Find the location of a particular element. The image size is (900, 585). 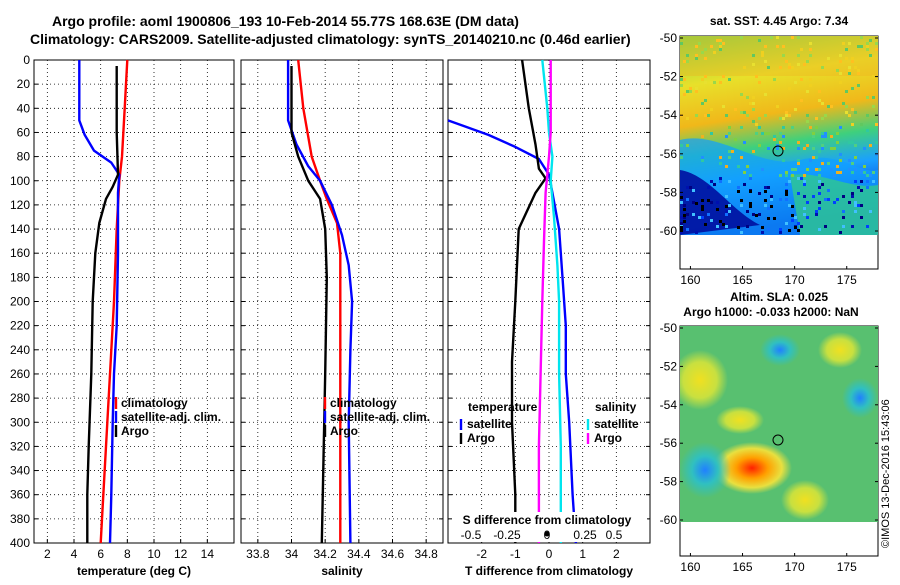

y-tick-label: 180 is located at coordinates (20, 277).